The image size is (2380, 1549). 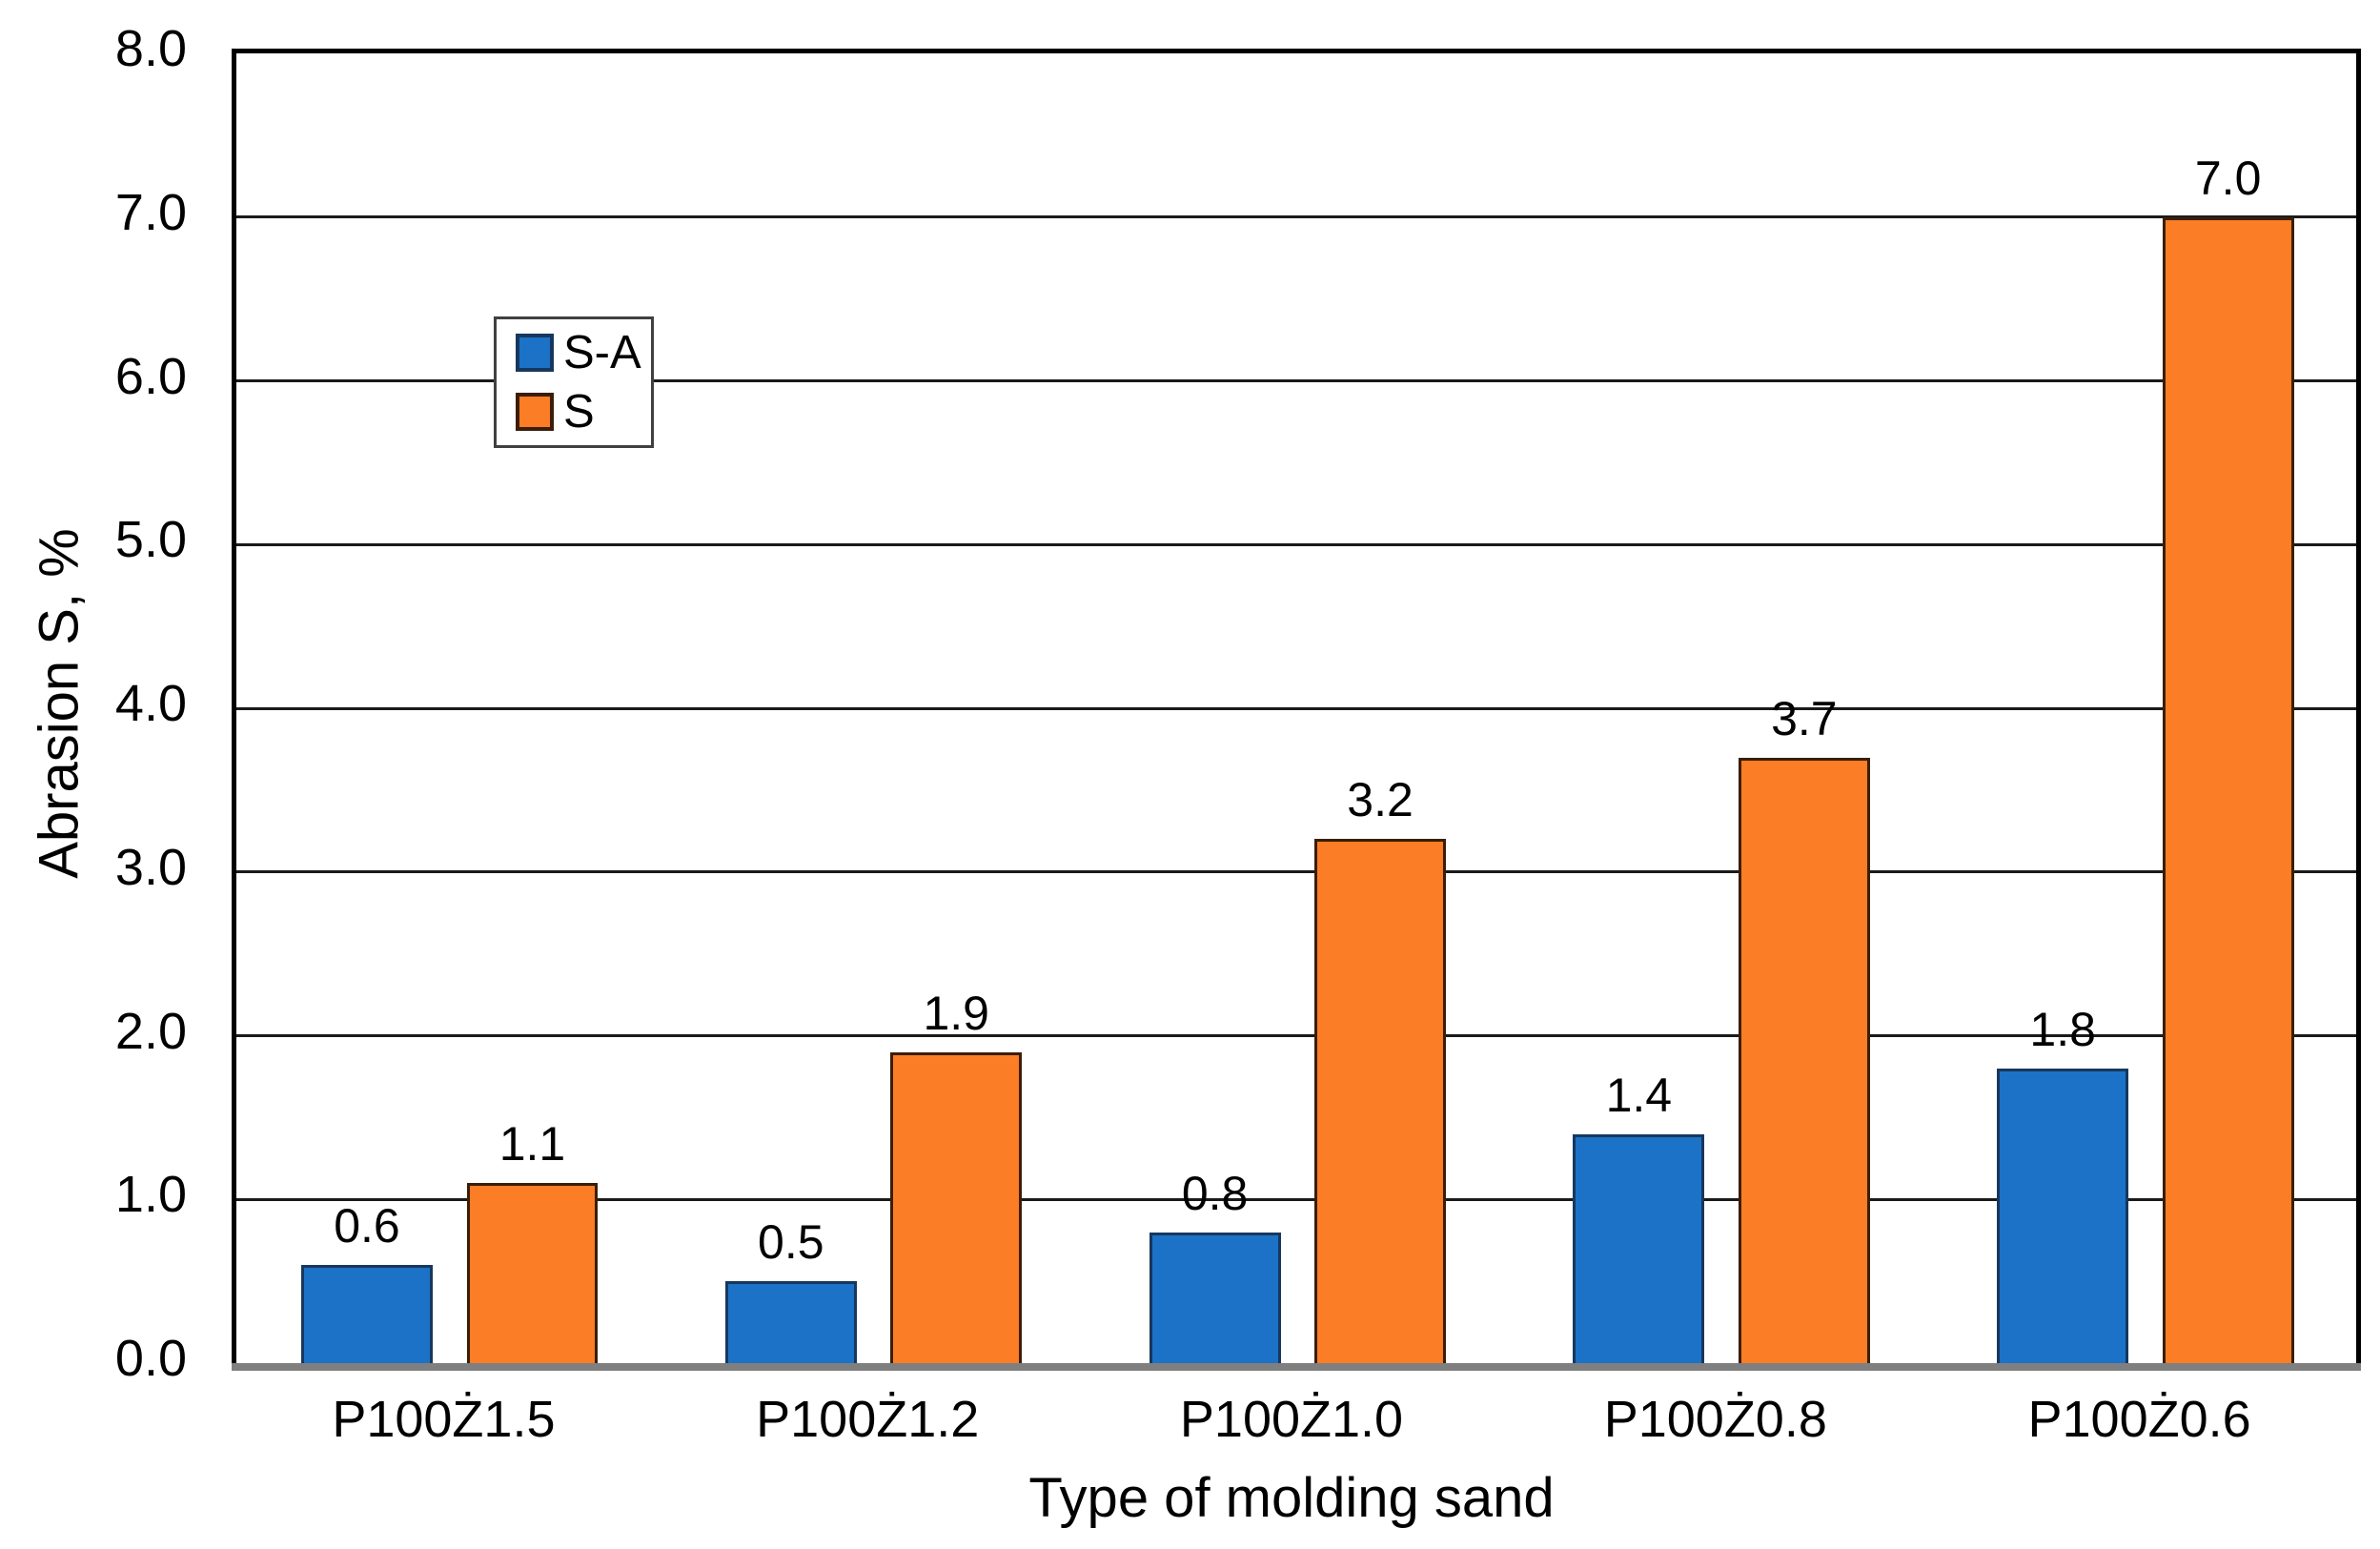 I want to click on value-label-S-P100Ż0.8: 3.7, so click(x=1804, y=718).